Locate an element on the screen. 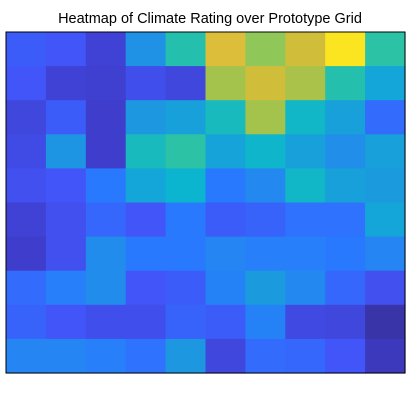  heatmap-cell-r5-c1 is located at coordinates (26, 186).